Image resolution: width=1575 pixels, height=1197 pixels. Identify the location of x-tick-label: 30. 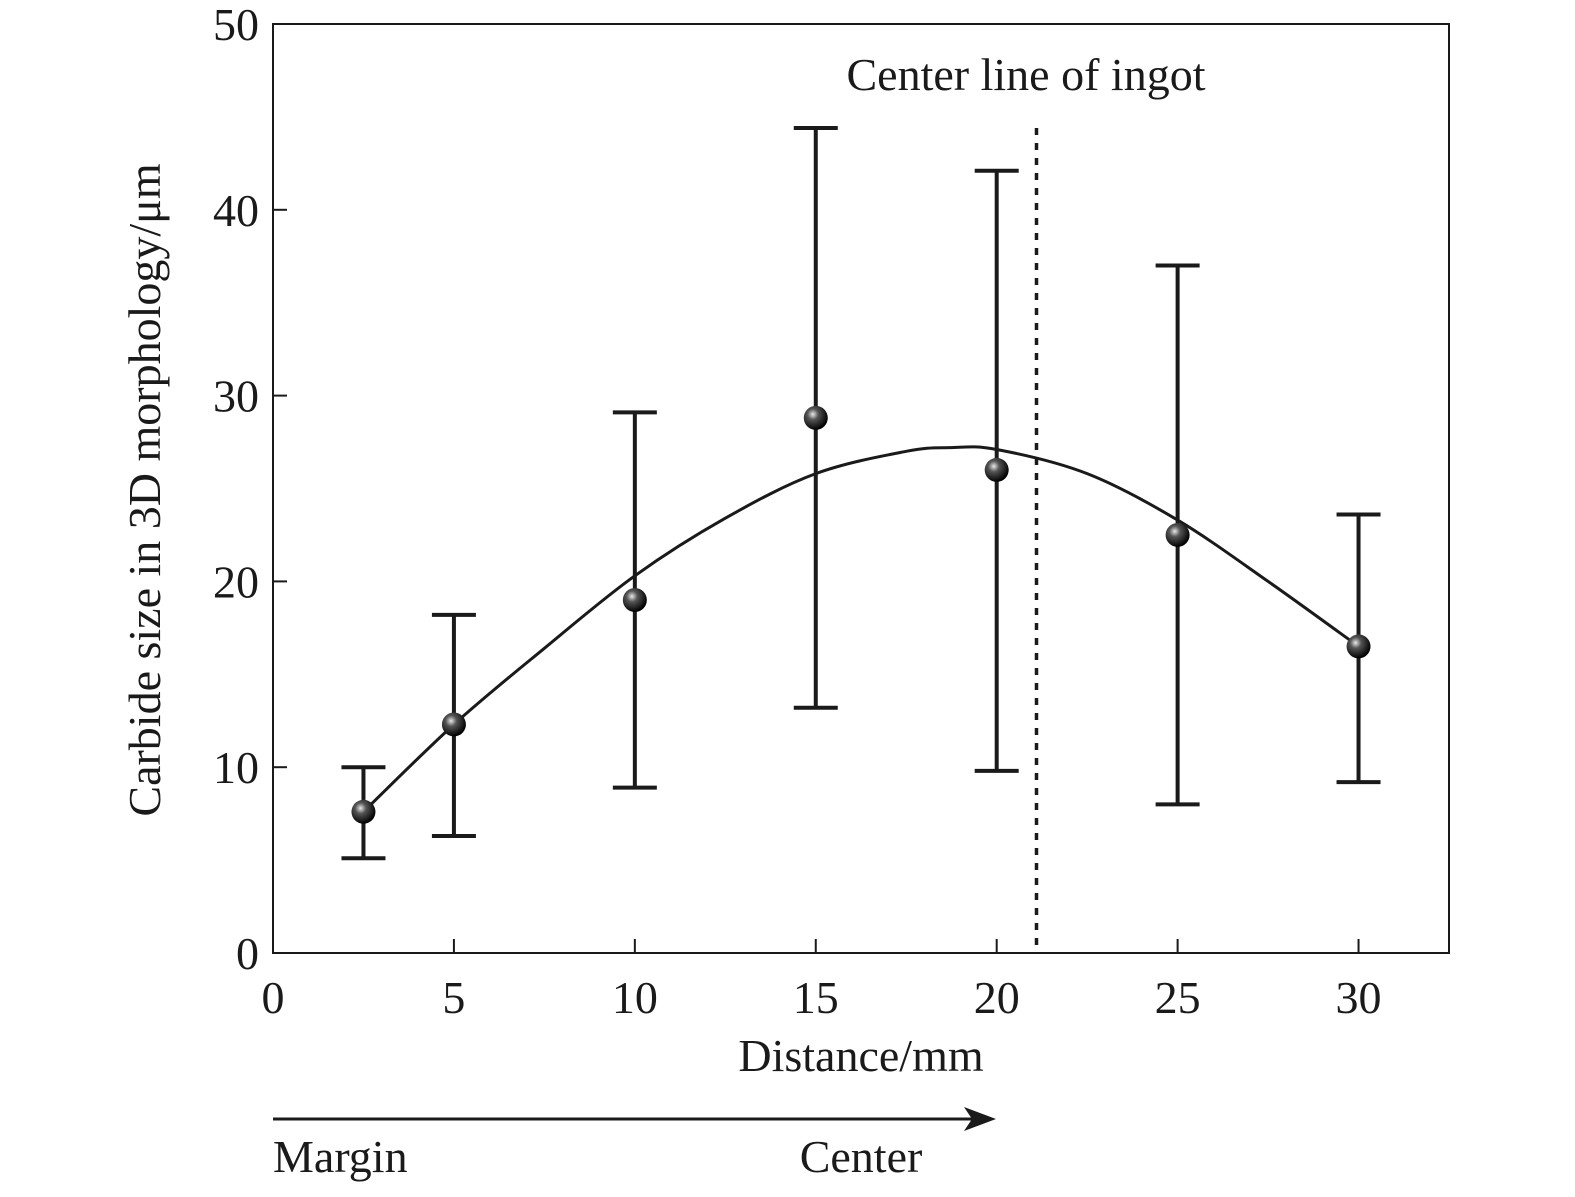
(1359, 997).